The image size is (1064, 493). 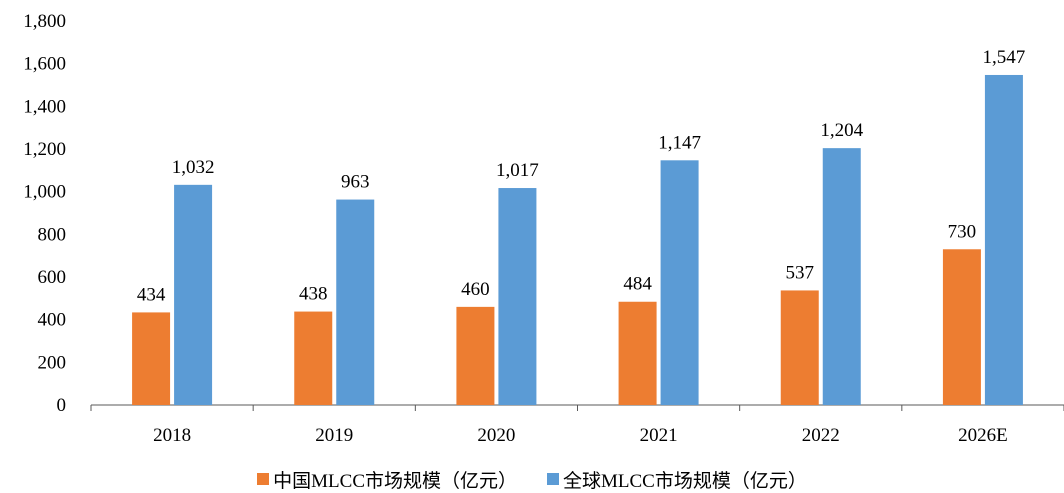 What do you see at coordinates (52, 320) in the screenshot?
I see `y-tick-label: 400` at bounding box center [52, 320].